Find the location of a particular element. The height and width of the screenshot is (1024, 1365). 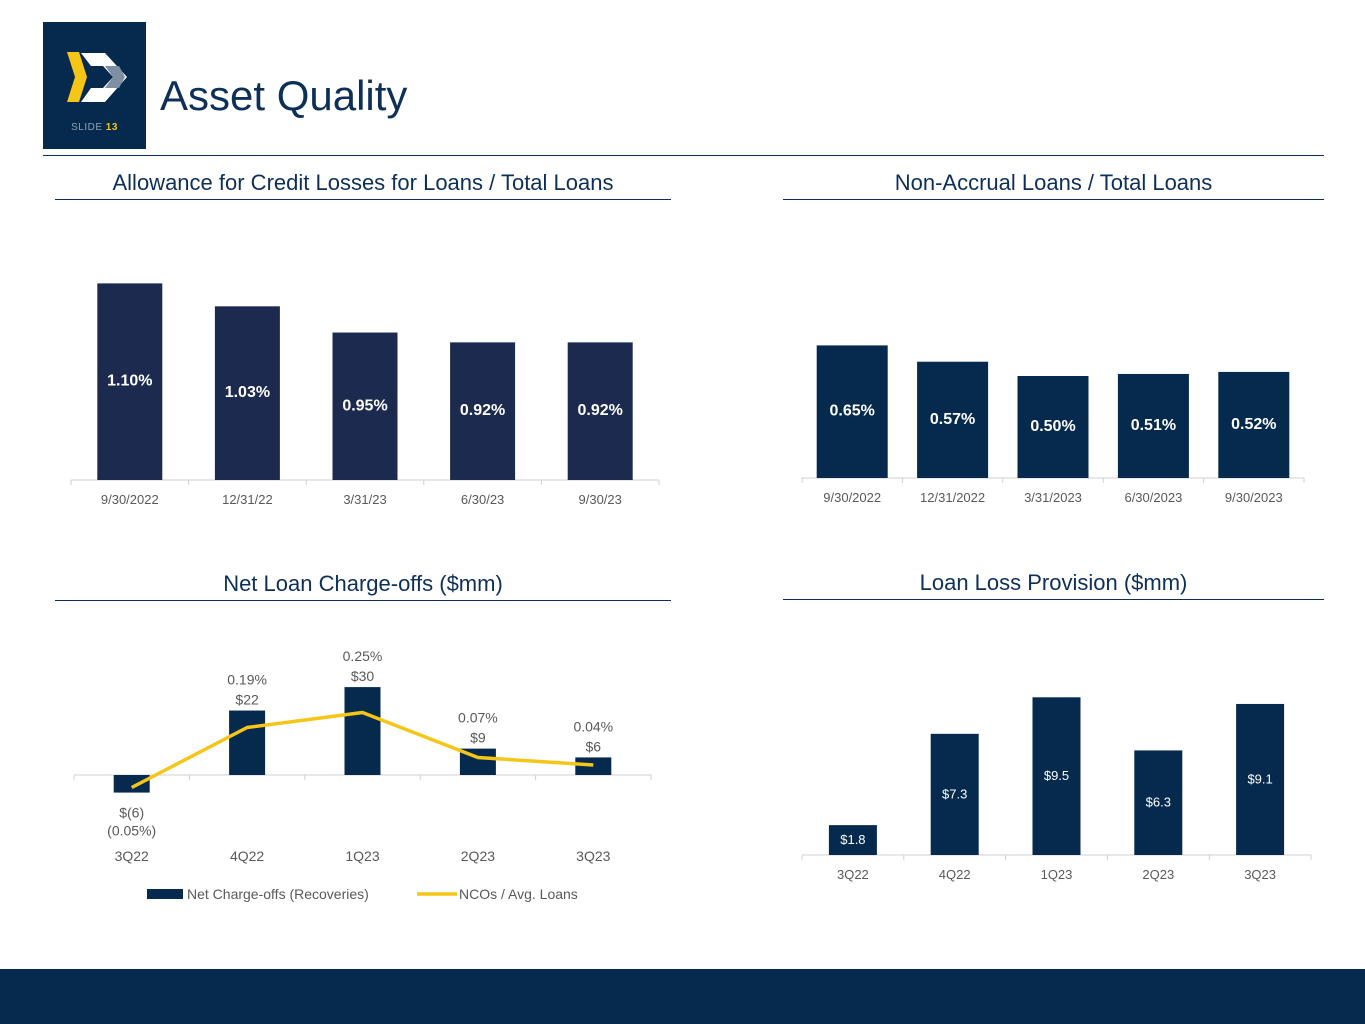

category-label: 6/30/2023 is located at coordinates (1153, 497).